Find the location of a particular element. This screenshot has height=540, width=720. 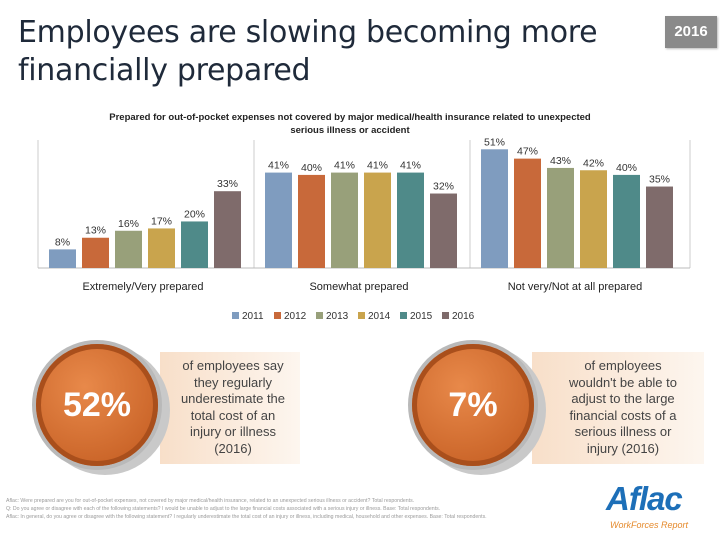

aflac-logo: Aflac WorkForces Report is located at coordinates (657, 508).